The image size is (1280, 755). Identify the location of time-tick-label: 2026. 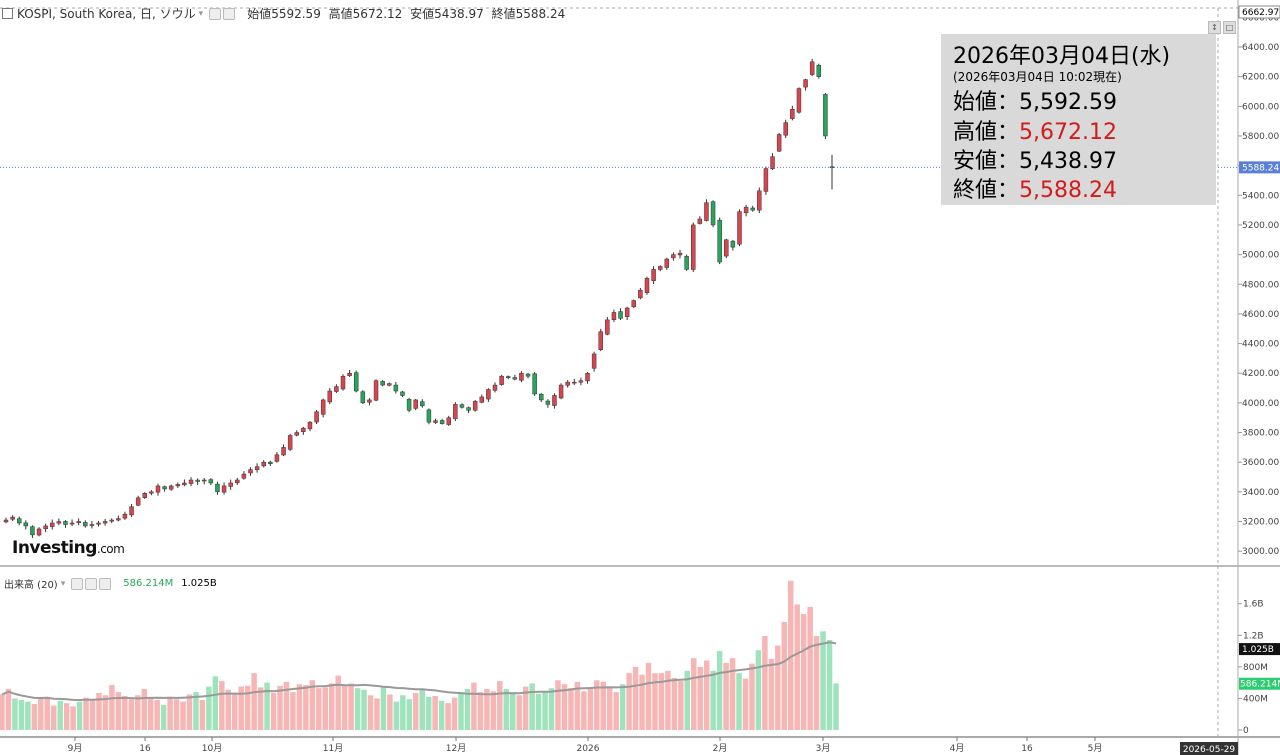
(588, 749).